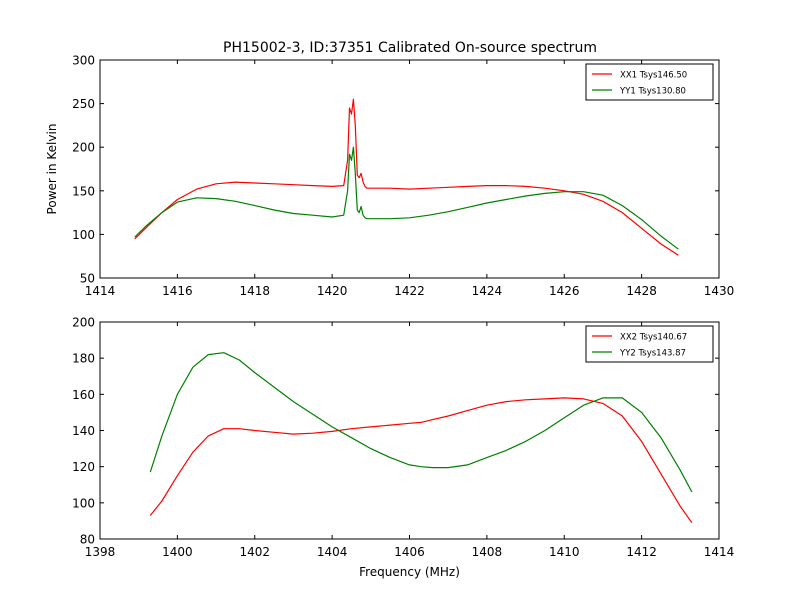 The width and height of the screenshot is (800, 600). What do you see at coordinates (254, 291) in the screenshot?
I see `x-tick-label: 1418` at bounding box center [254, 291].